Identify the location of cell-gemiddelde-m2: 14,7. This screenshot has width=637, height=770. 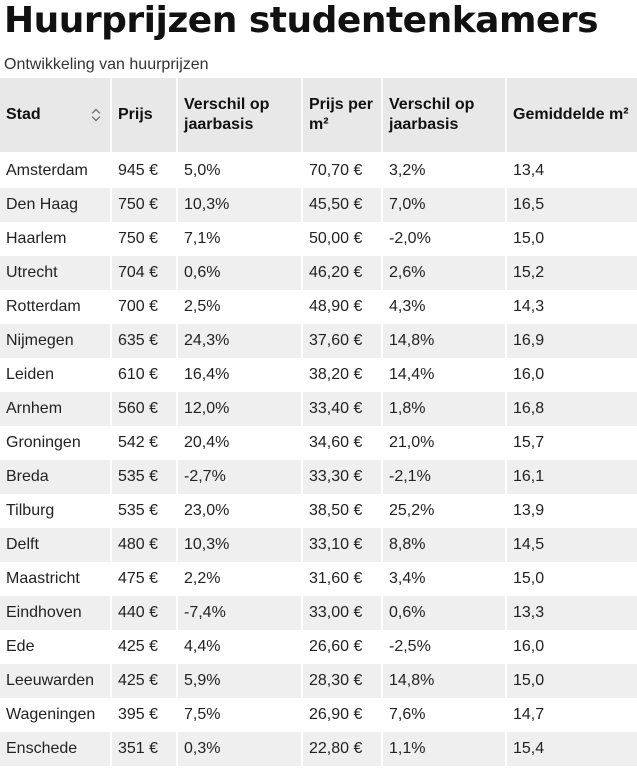
(572, 715).